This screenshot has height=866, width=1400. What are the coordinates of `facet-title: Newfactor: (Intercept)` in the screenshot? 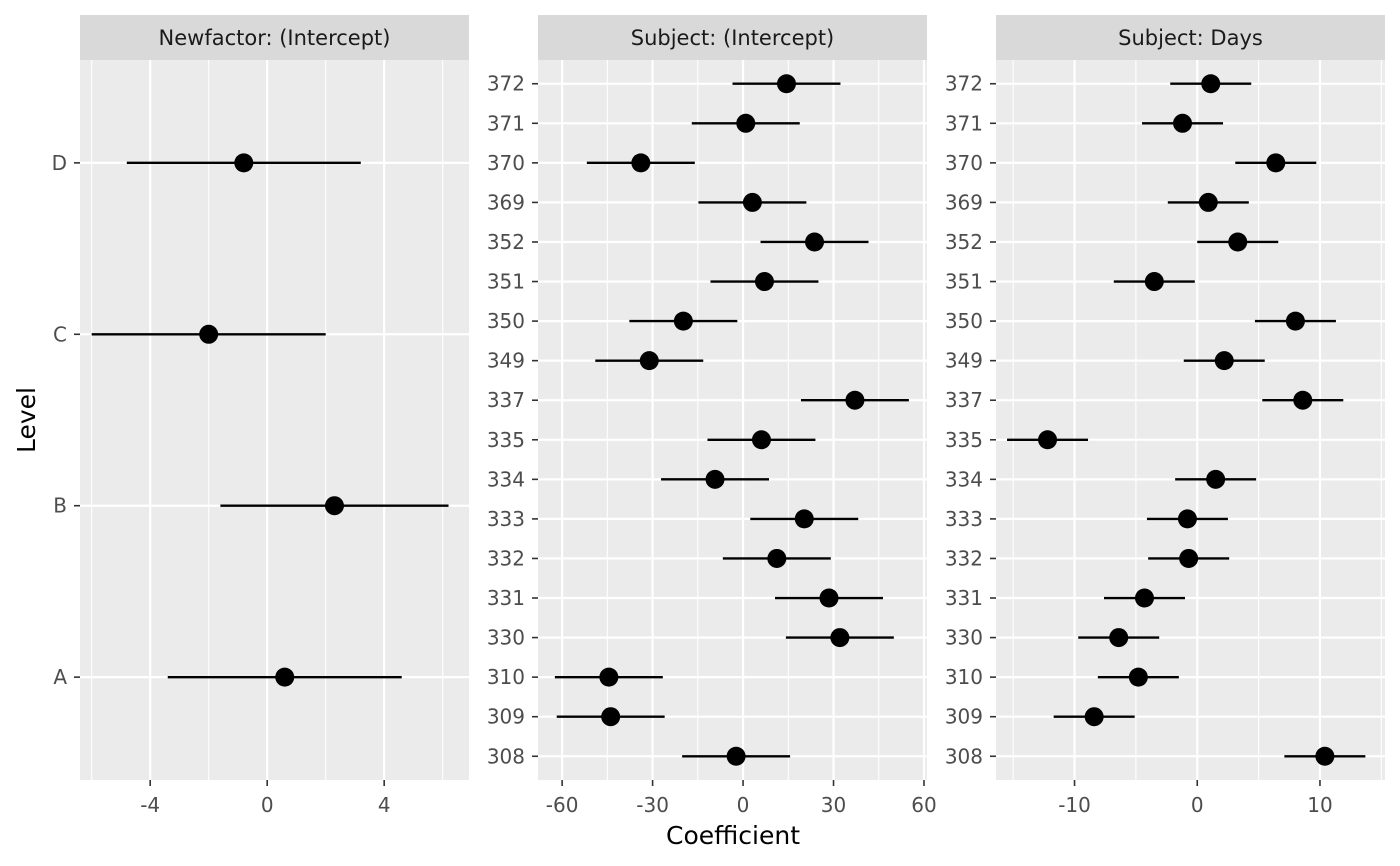 It's located at (275, 38).